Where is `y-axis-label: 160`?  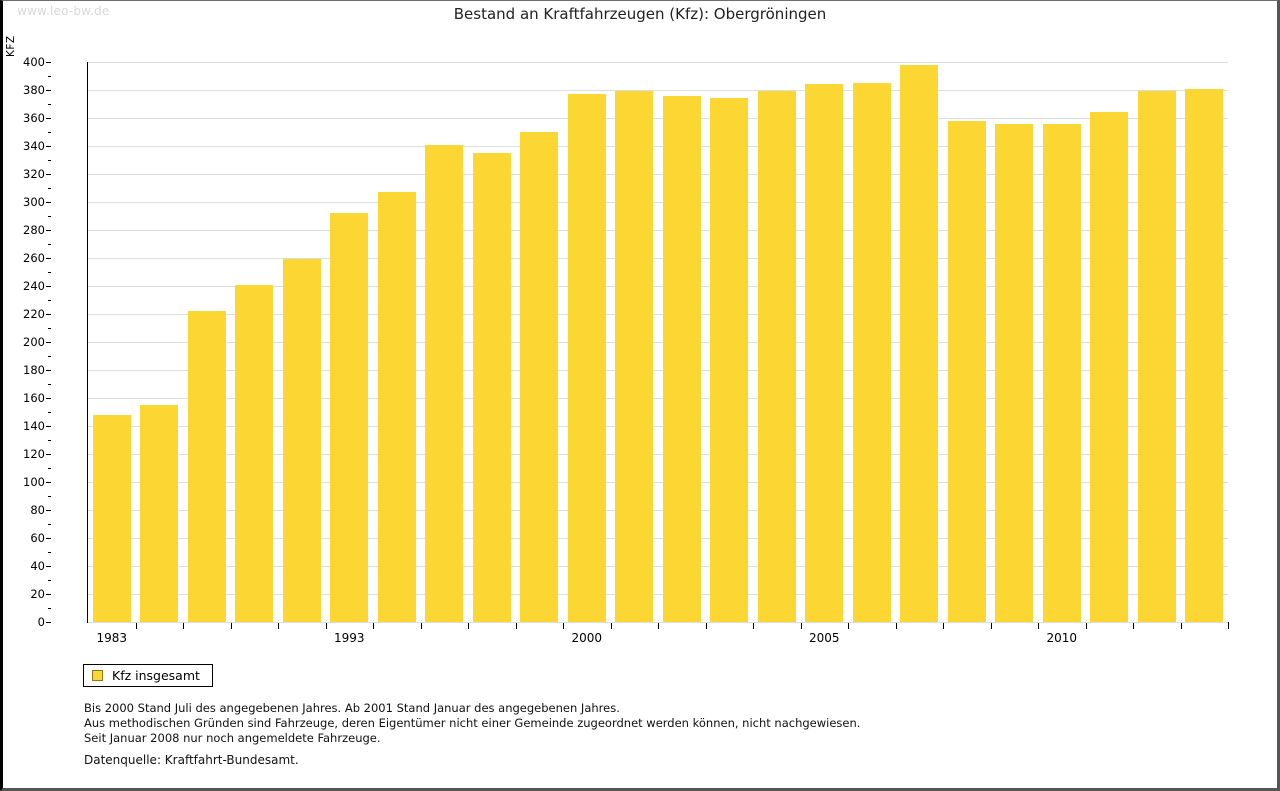
y-axis-label: 160 is located at coordinates (34, 398).